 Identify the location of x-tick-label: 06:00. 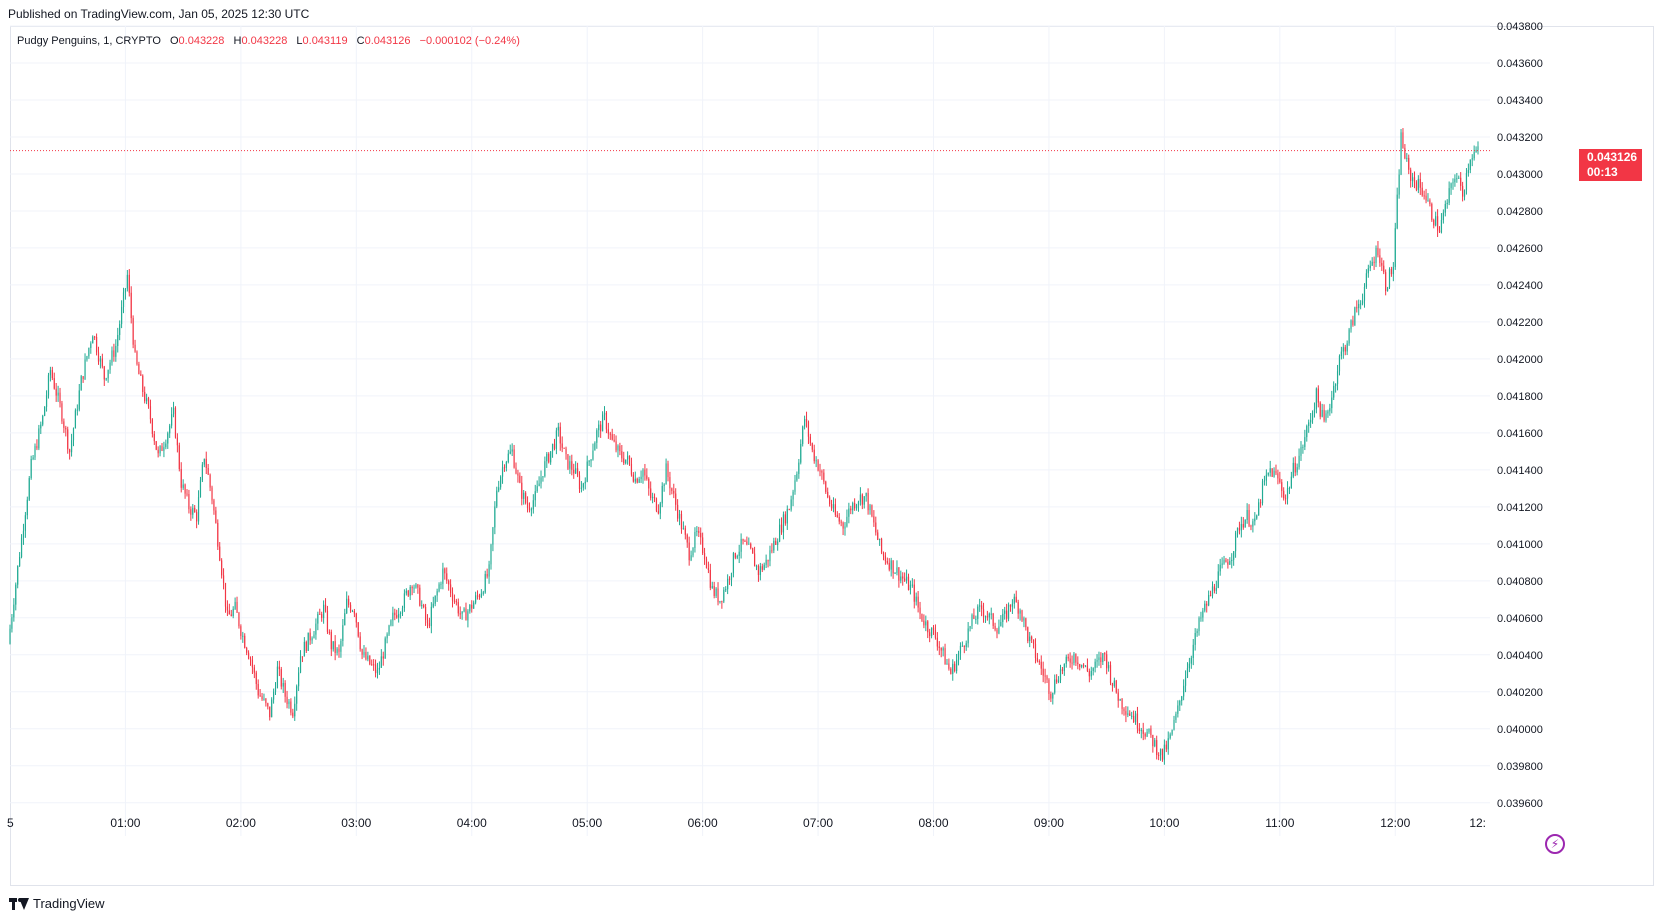
(703, 823).